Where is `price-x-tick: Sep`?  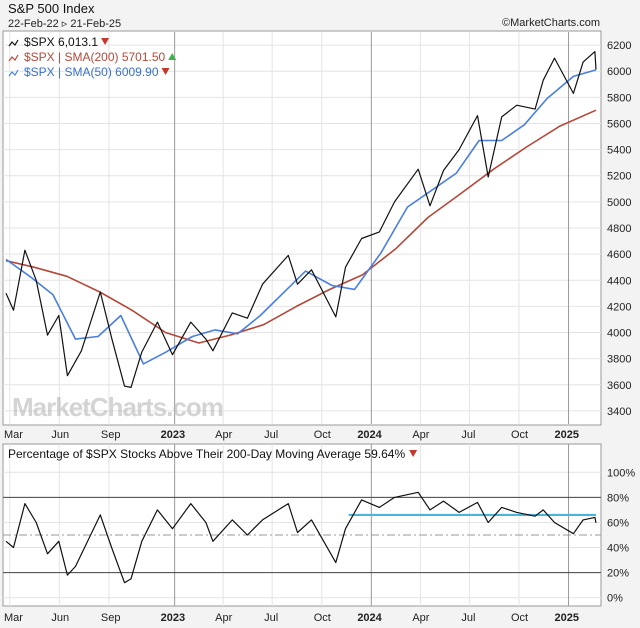
price-x-tick: Sep is located at coordinates (111, 435).